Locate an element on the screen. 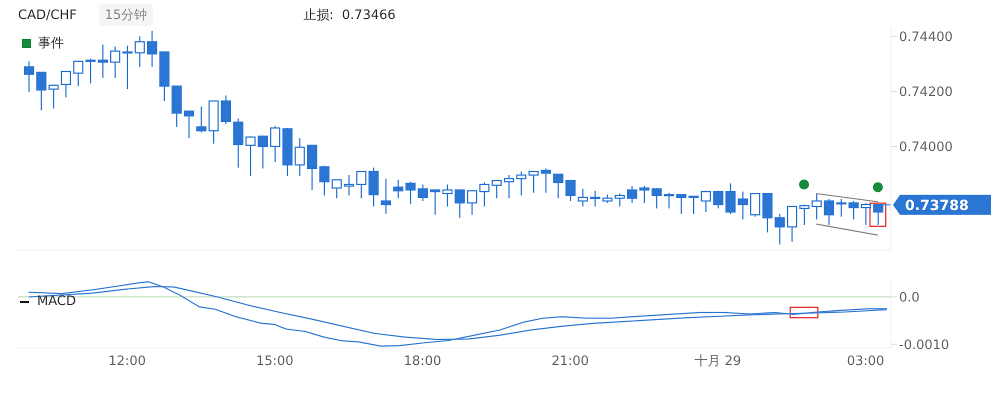  x-tick-label: 十月 29 is located at coordinates (718, 362).